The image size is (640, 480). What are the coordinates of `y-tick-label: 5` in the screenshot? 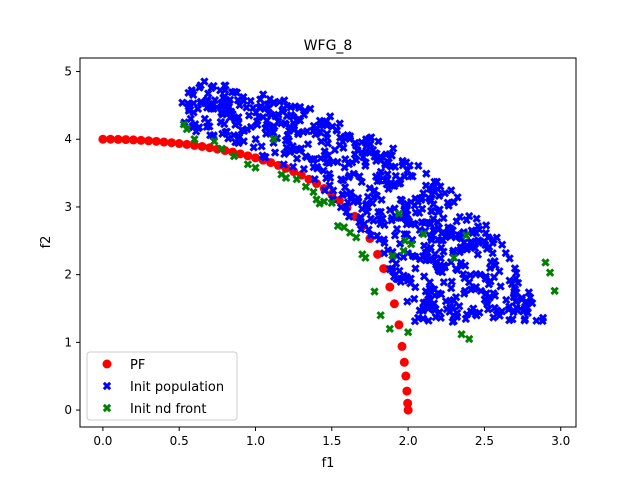 It's located at (68, 72).